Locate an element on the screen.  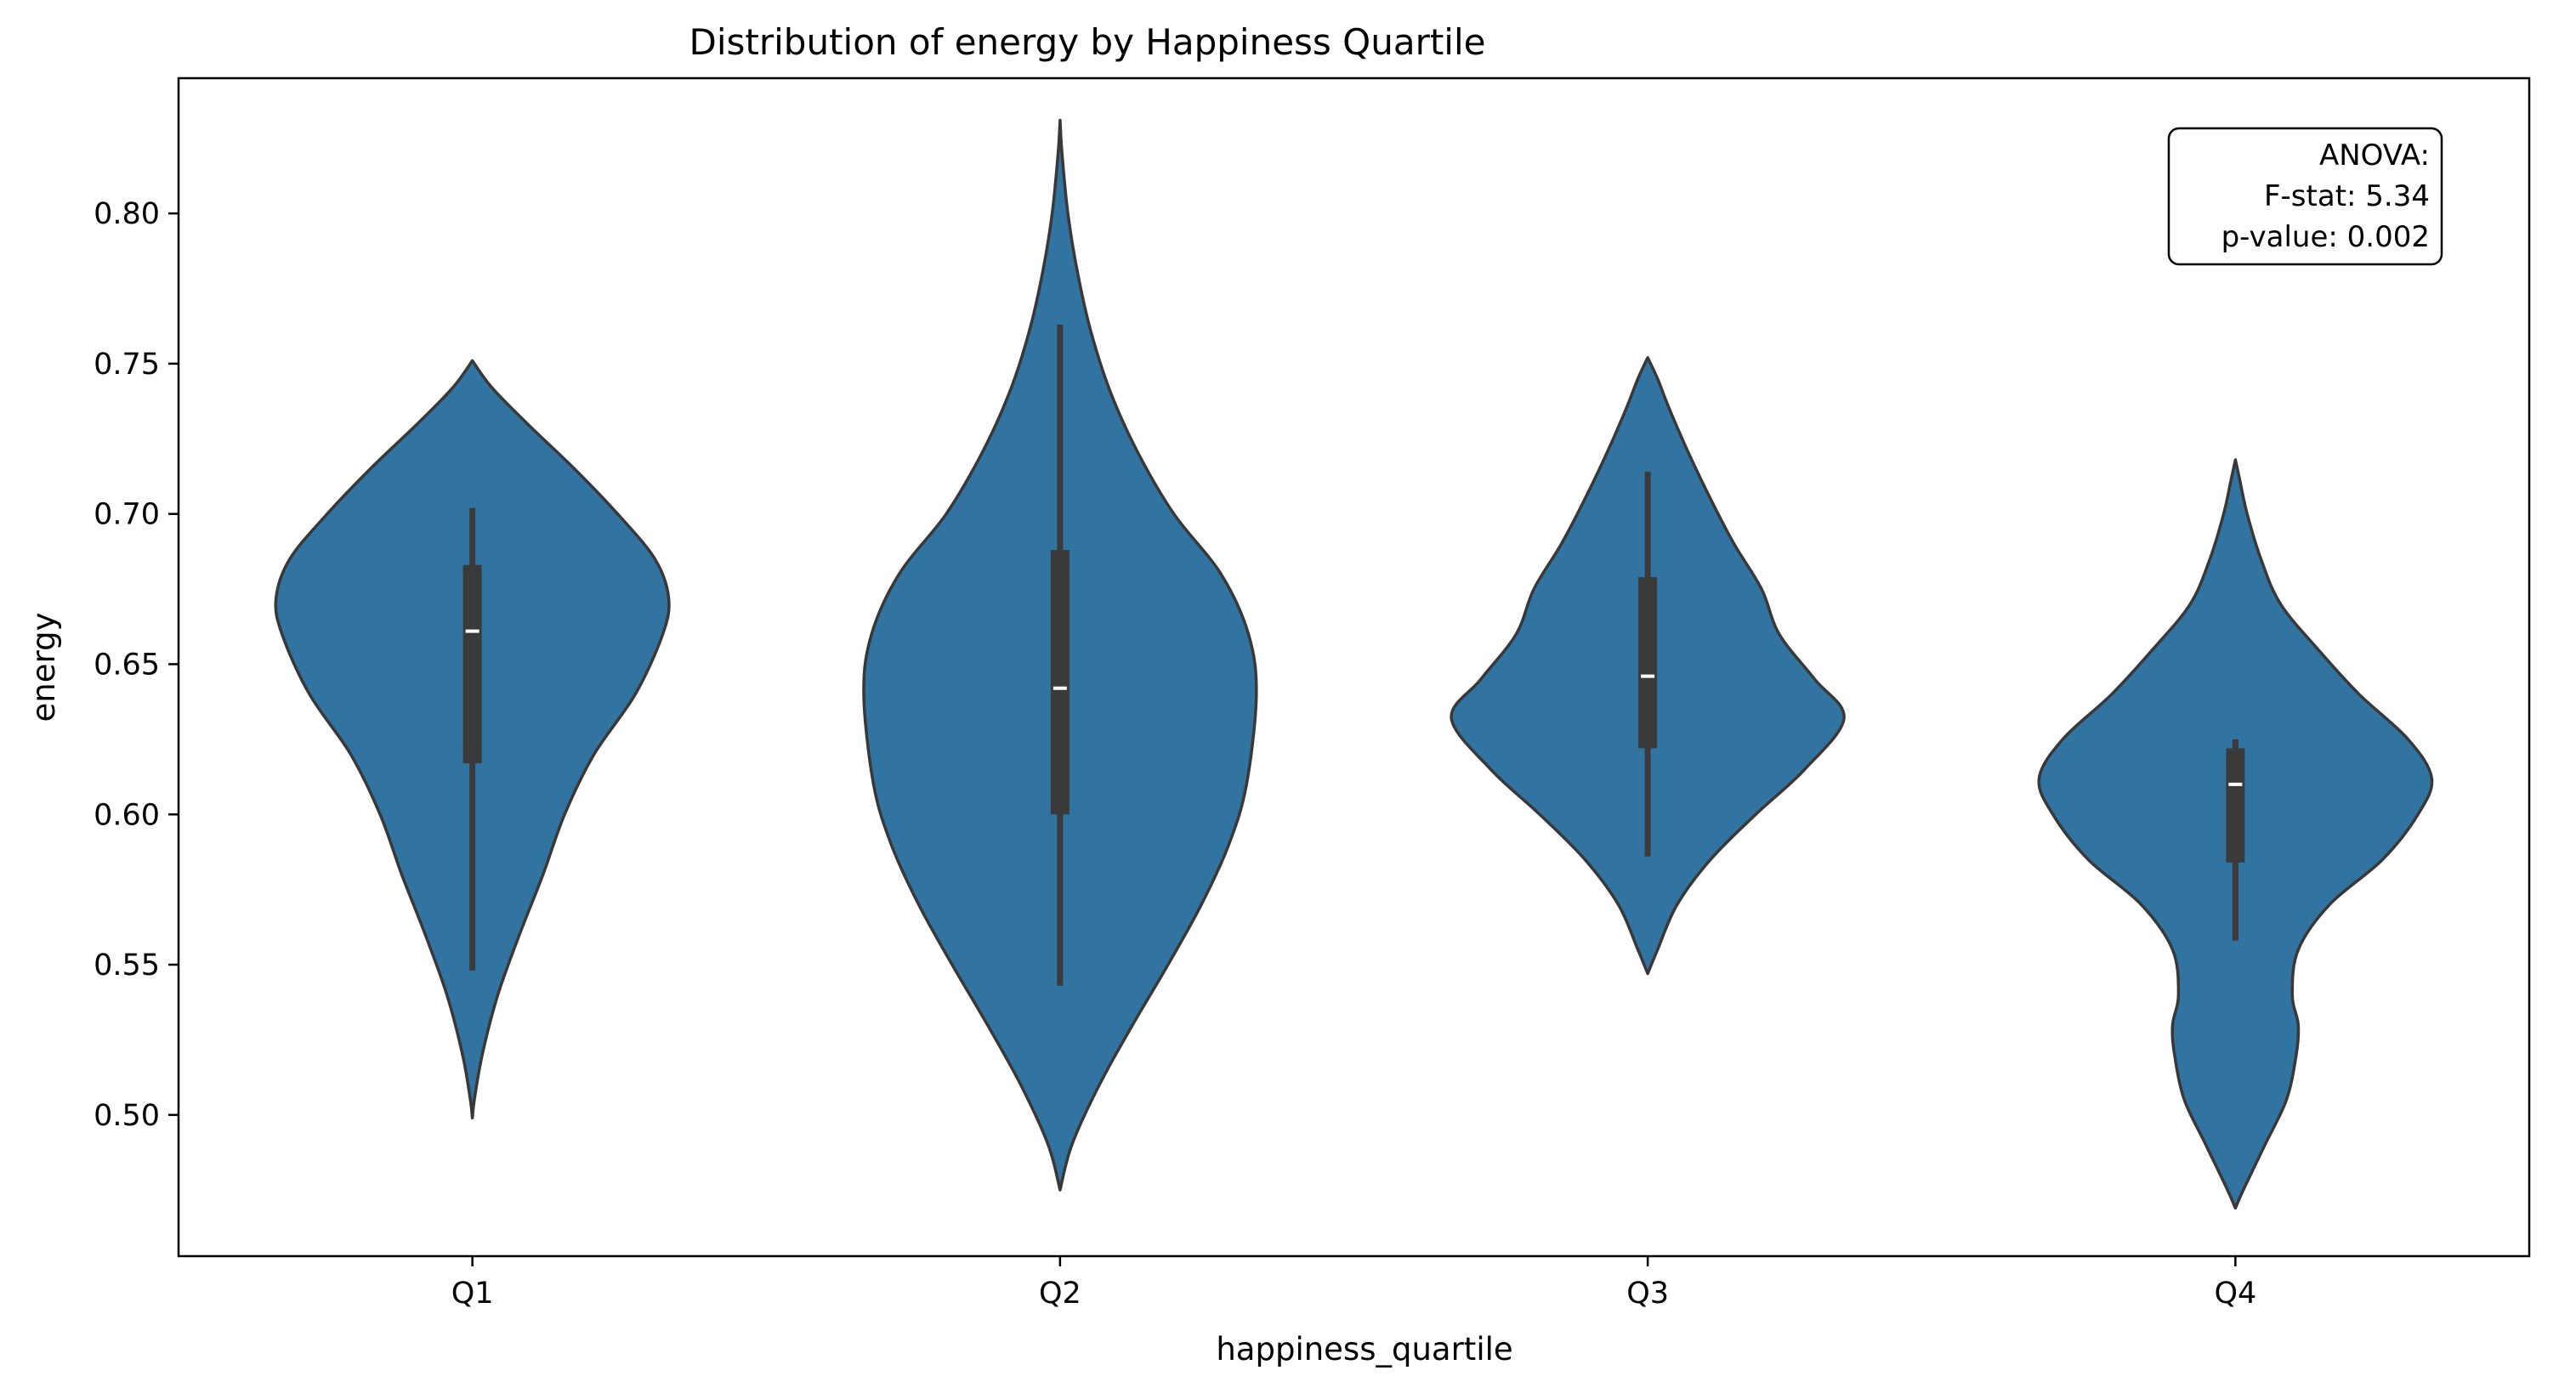
anova-annotation: ANOVA: F-stat: 5.34 p-value: 0.002 is located at coordinates (2305, 196).